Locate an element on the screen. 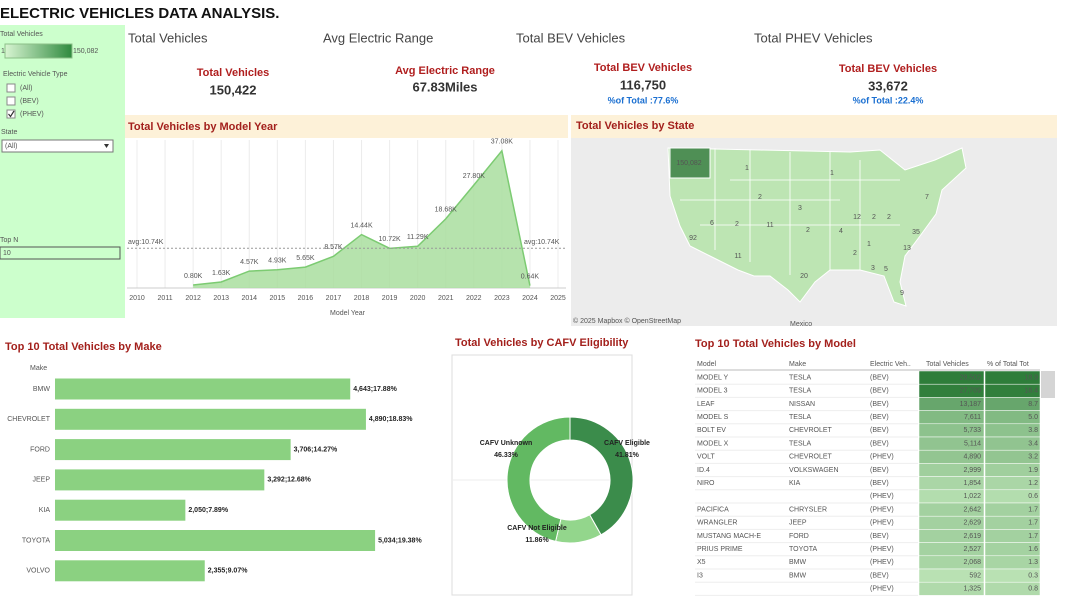  x-axis-label: Model Year is located at coordinates (348, 313).